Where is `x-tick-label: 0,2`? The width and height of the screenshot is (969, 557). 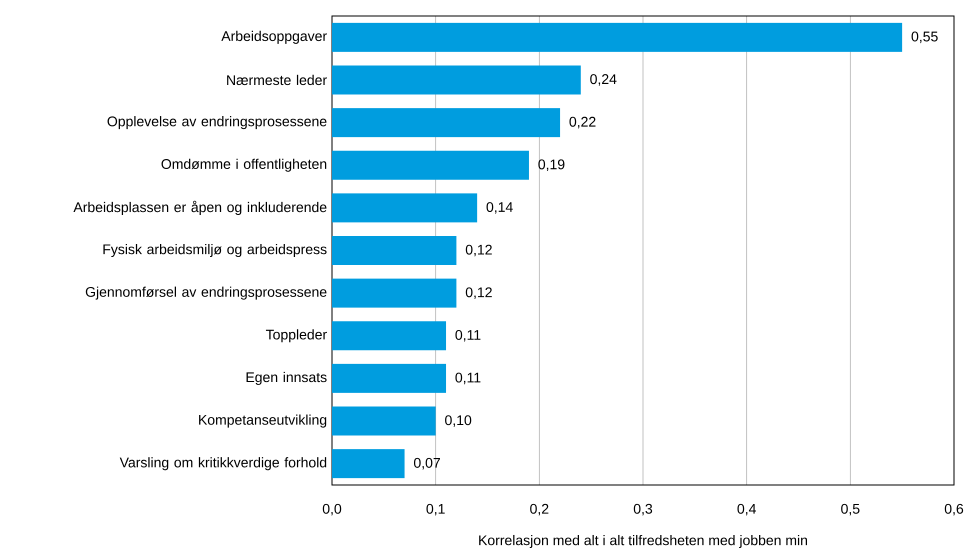 x-tick-label: 0,2 is located at coordinates (539, 510).